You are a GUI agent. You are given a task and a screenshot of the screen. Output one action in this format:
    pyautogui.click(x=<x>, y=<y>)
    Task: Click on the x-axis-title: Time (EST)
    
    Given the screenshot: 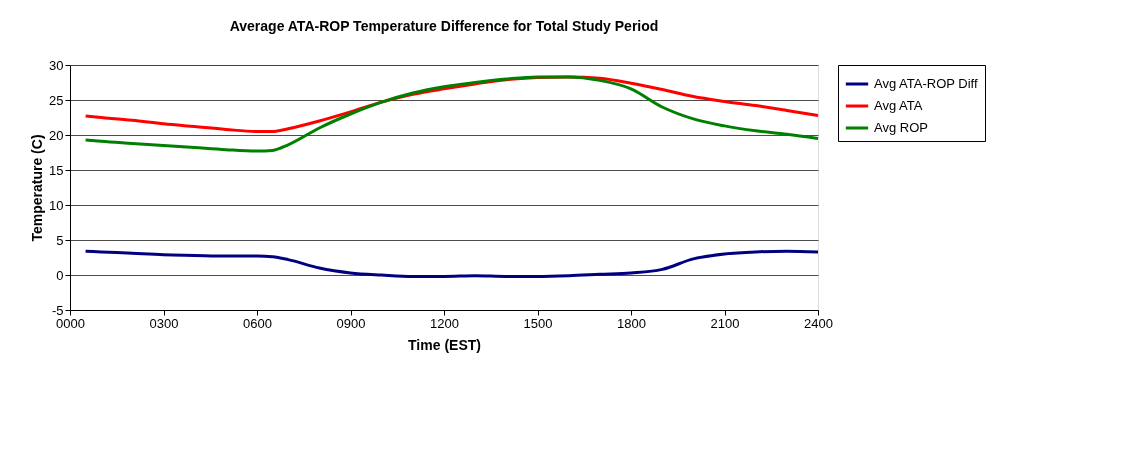 What is the action you would take?
    pyautogui.click(x=444, y=344)
    